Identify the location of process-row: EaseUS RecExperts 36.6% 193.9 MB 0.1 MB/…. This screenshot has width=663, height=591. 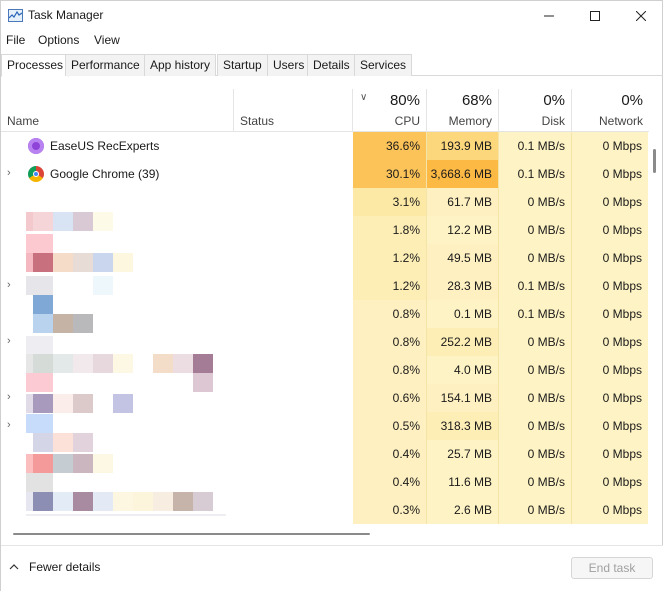
(325, 146).